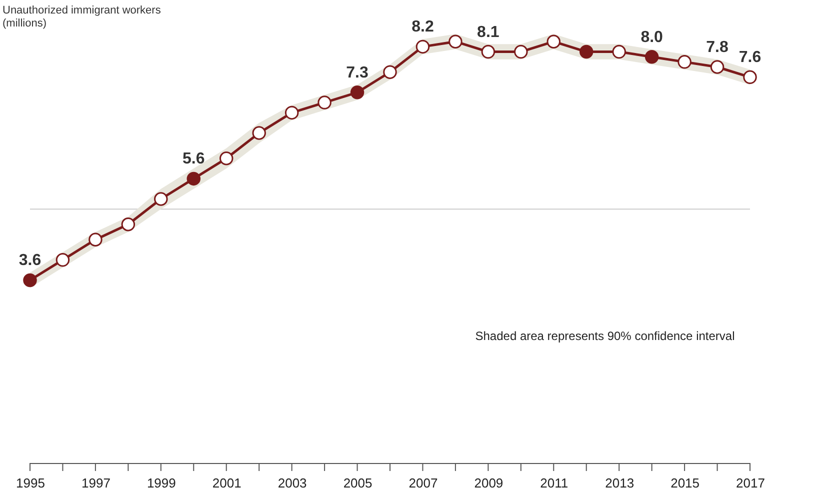  I want to click on data-label: 7.8, so click(717, 47).